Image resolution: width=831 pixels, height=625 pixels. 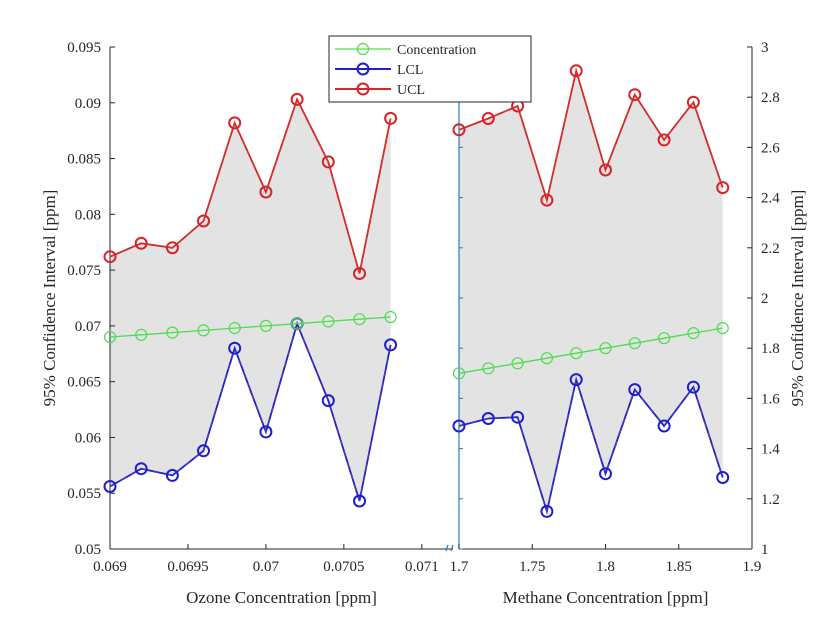 What do you see at coordinates (84, 160) in the screenshot?
I see `ozone-ytick-label: 0.085` at bounding box center [84, 160].